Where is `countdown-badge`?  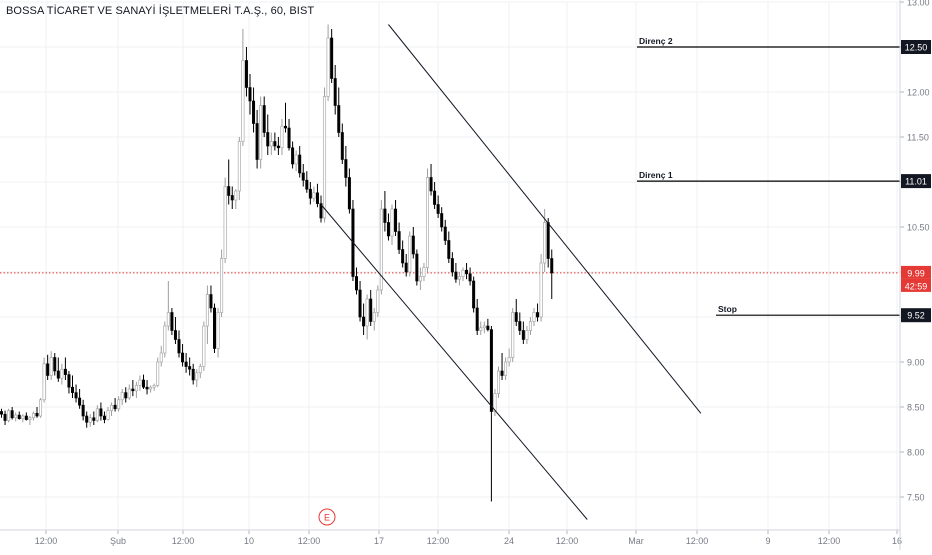 countdown-badge is located at coordinates (916, 285).